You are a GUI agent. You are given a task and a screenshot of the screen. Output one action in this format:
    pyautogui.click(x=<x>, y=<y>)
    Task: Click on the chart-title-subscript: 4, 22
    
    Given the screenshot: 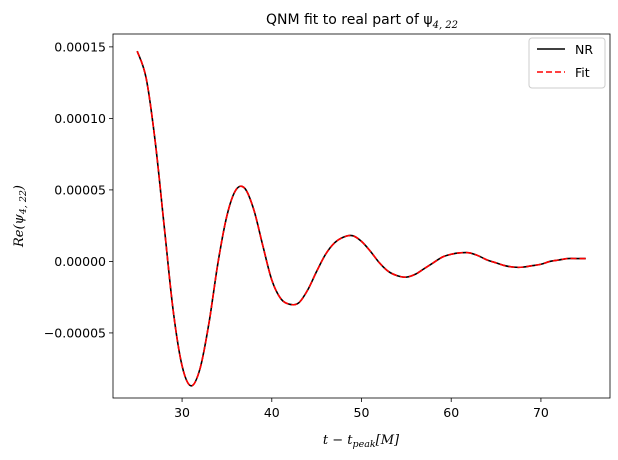 What is the action you would take?
    pyautogui.click(x=445, y=25)
    